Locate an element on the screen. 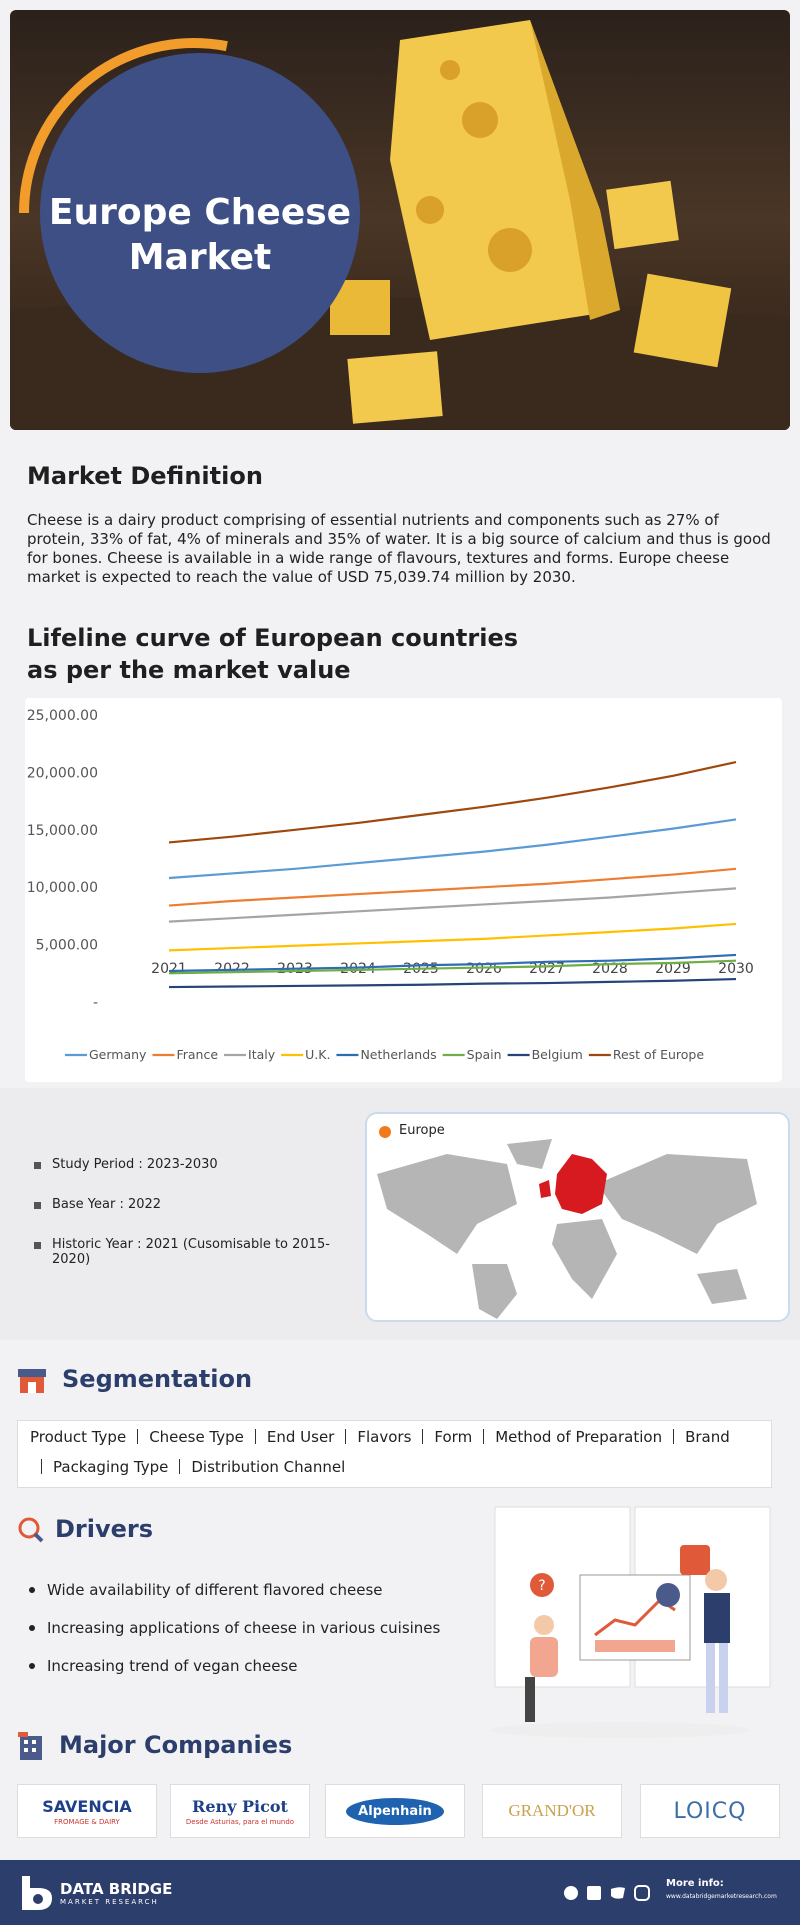 This screenshot has height=1925, width=800. segment-item: Brand is located at coordinates (696, 1437).